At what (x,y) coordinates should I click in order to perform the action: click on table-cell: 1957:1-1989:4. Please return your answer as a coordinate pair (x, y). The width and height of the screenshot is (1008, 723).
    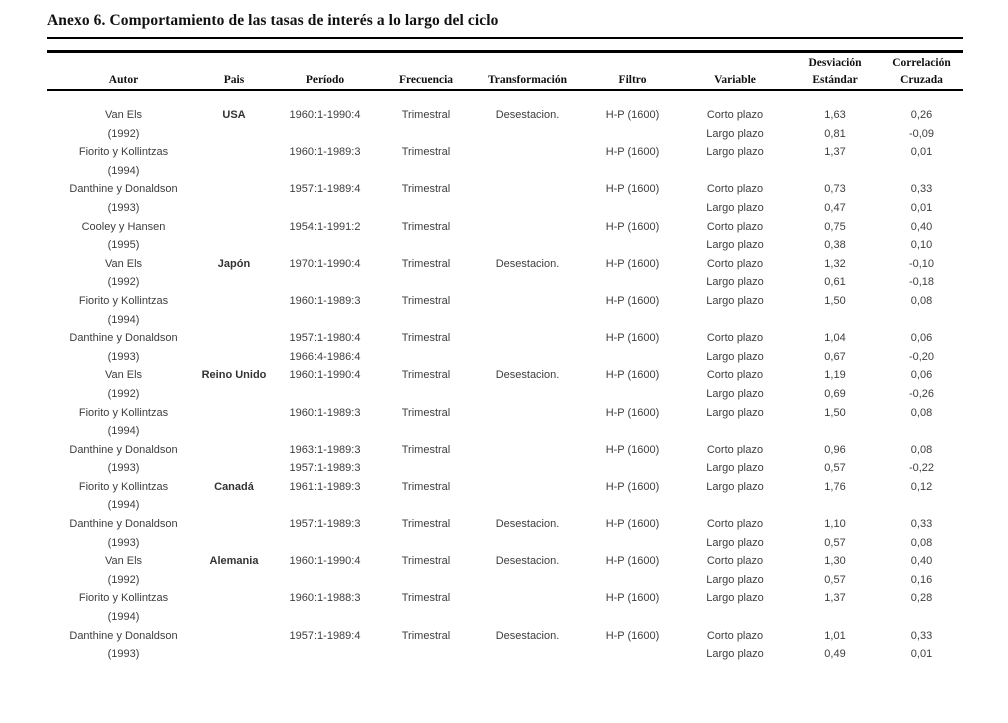
    Looking at the image, I should click on (325, 635).